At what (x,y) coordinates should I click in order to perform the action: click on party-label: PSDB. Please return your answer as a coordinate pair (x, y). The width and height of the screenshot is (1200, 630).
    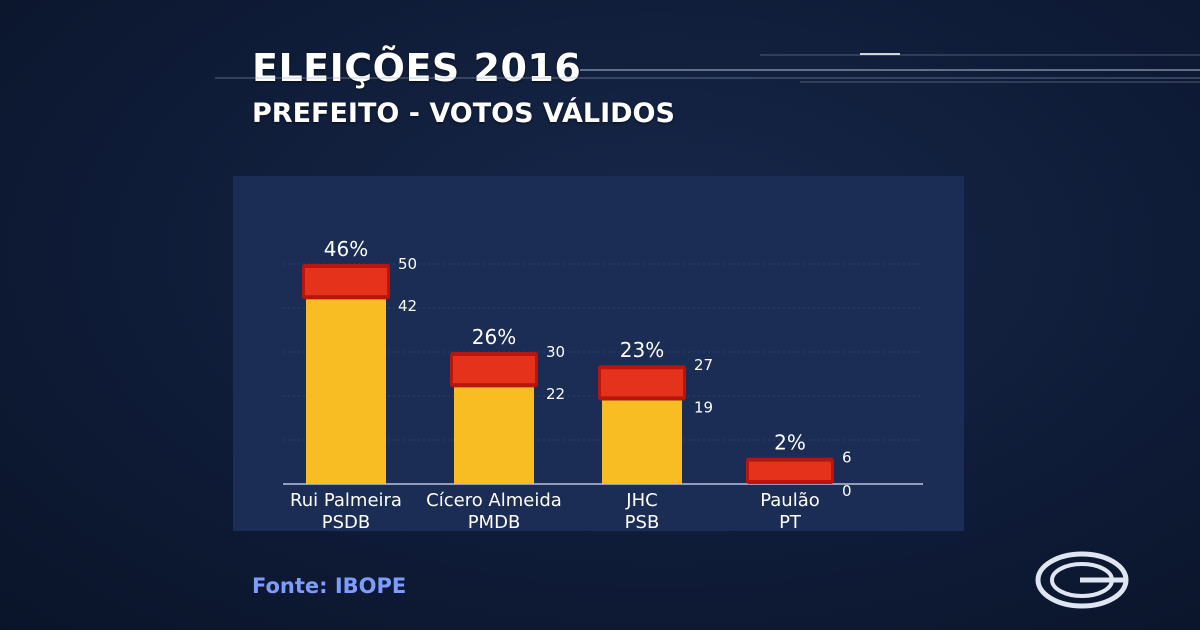
    Looking at the image, I should click on (346, 521).